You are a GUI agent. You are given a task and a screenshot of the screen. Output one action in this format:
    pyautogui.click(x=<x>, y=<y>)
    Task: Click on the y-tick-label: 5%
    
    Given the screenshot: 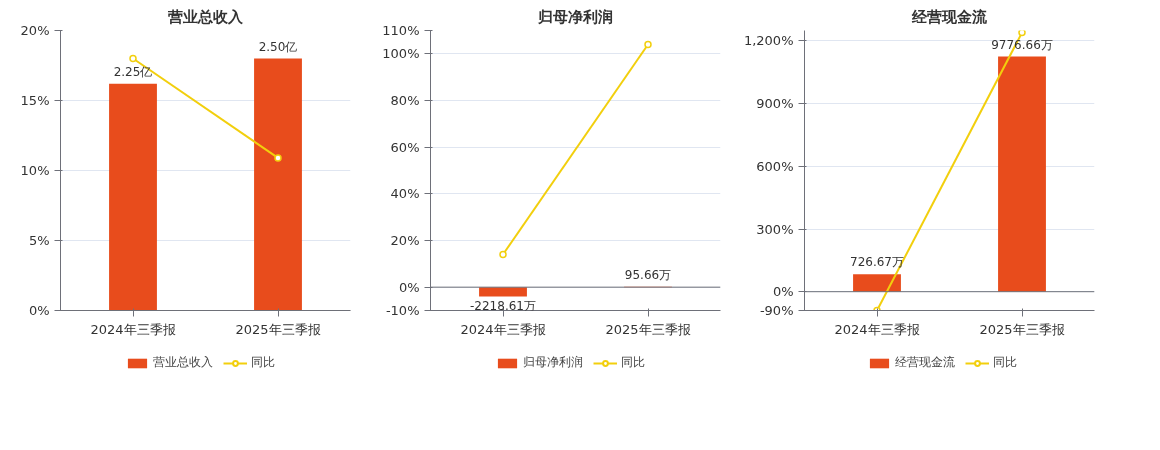 What is the action you would take?
    pyautogui.click(x=39, y=240)
    